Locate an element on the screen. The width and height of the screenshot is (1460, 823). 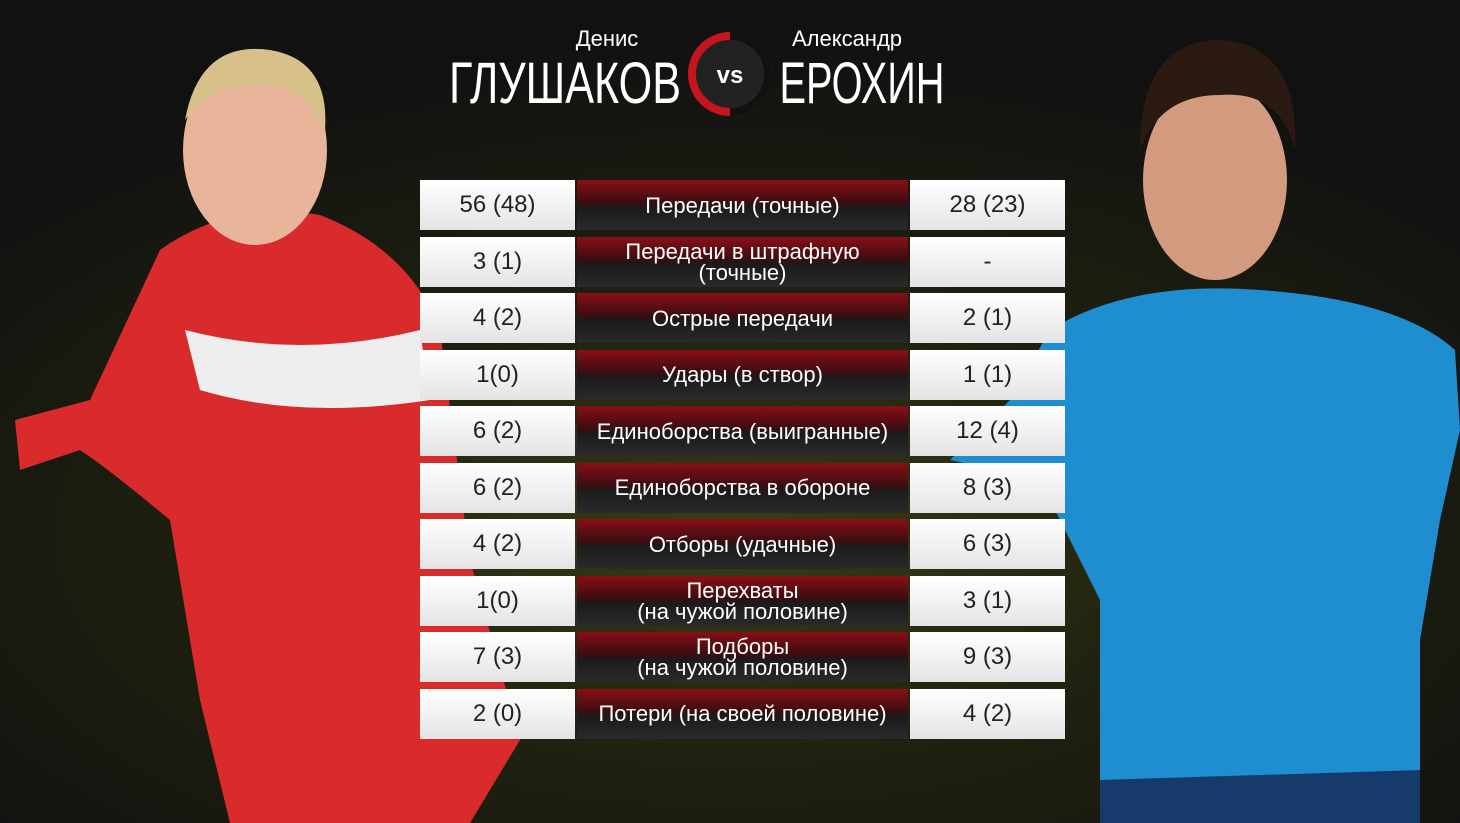
stat-row: 1(0) Перехваты (на чужой половине) 3 (1) is located at coordinates (742, 600).